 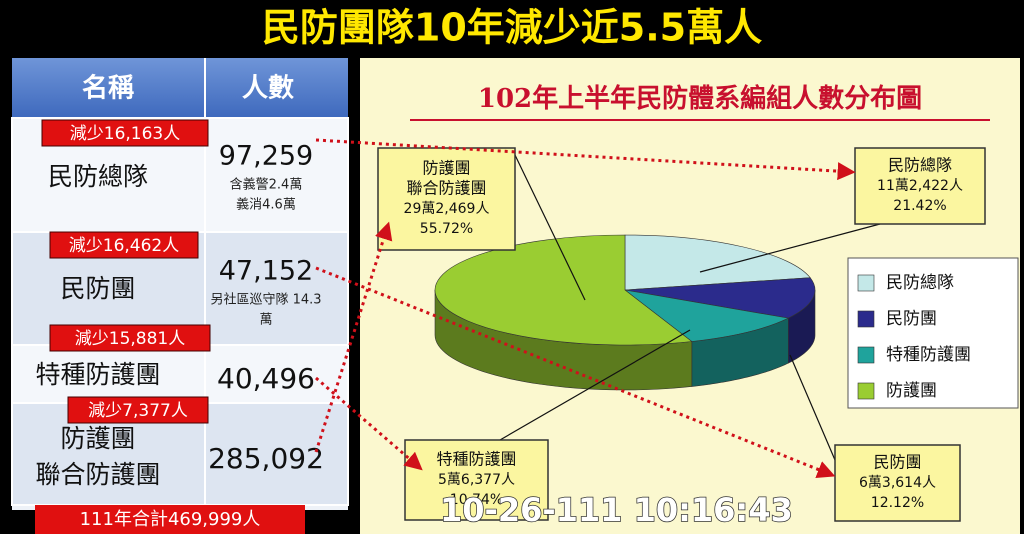 What do you see at coordinates (266, 156) in the screenshot?
I see `row-count: 97,259` at bounding box center [266, 156].